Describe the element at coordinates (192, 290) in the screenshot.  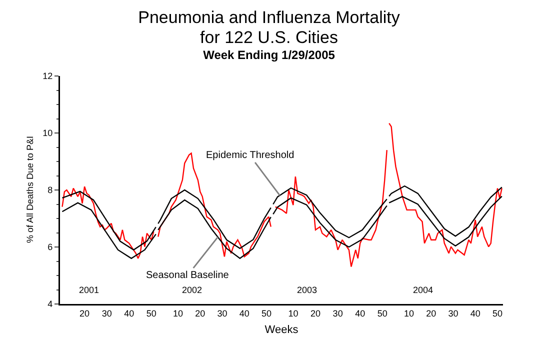
I see `annotation: 2002` at that location.